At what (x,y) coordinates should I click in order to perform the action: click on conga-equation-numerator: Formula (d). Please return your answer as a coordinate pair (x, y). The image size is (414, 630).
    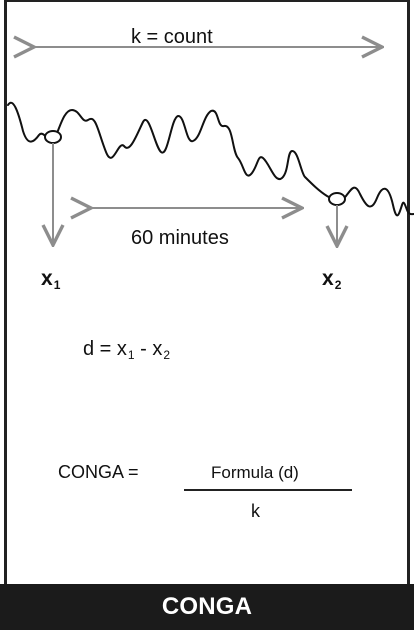
    Looking at the image, I should click on (255, 472).